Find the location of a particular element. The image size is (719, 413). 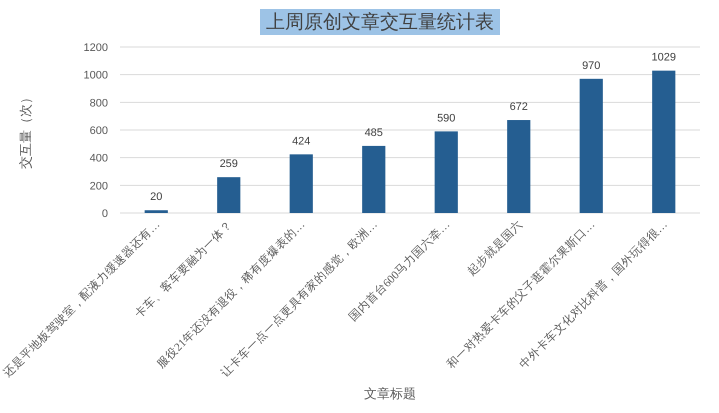

data-label: 259 is located at coordinates (229, 164).